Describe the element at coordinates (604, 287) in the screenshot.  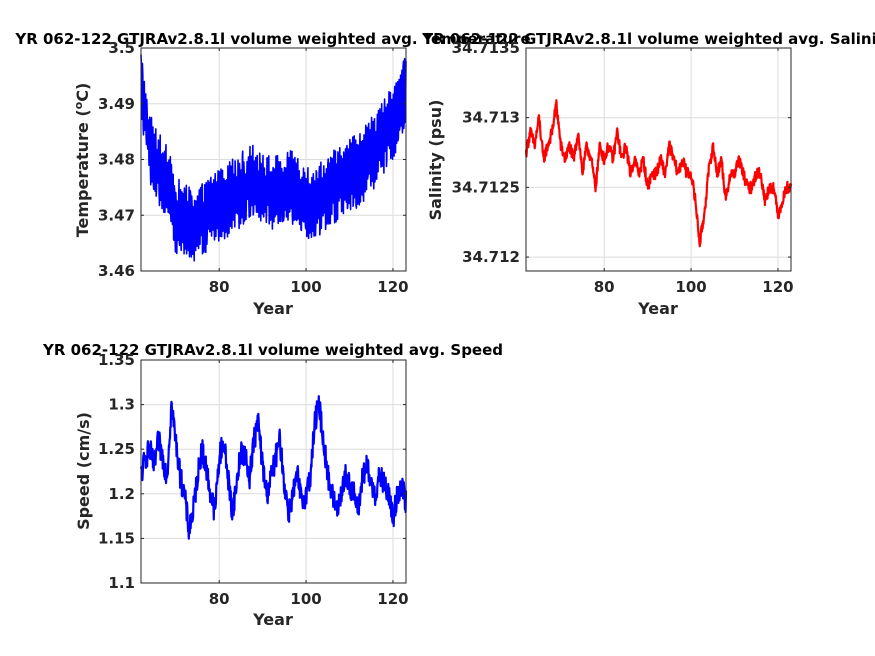
I see `salinity-xtick-label: 80` at that location.